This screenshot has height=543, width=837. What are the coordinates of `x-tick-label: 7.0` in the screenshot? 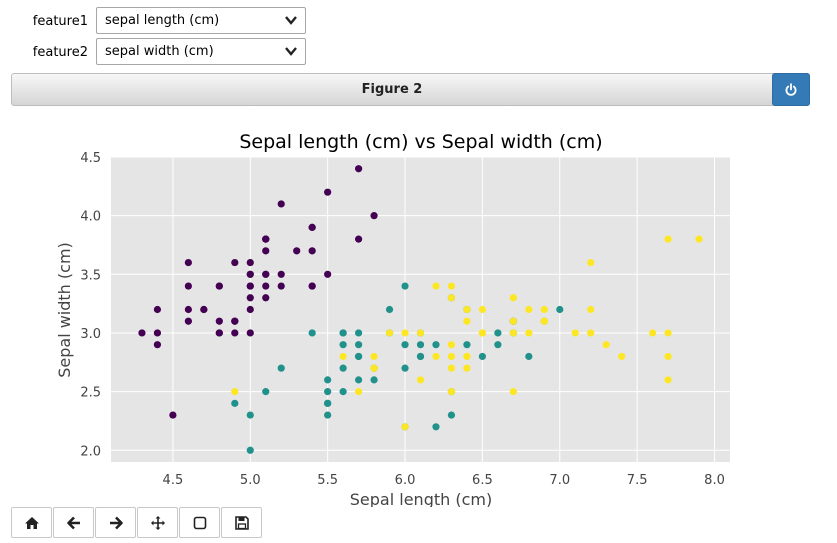 It's located at (559, 480).